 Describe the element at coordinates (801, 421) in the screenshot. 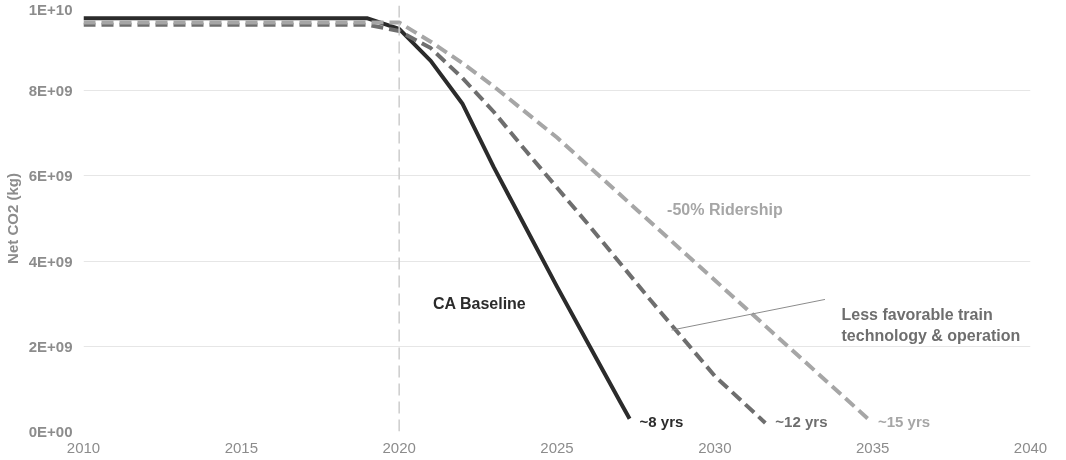

I see `annotation: ~12 yrs` at that location.